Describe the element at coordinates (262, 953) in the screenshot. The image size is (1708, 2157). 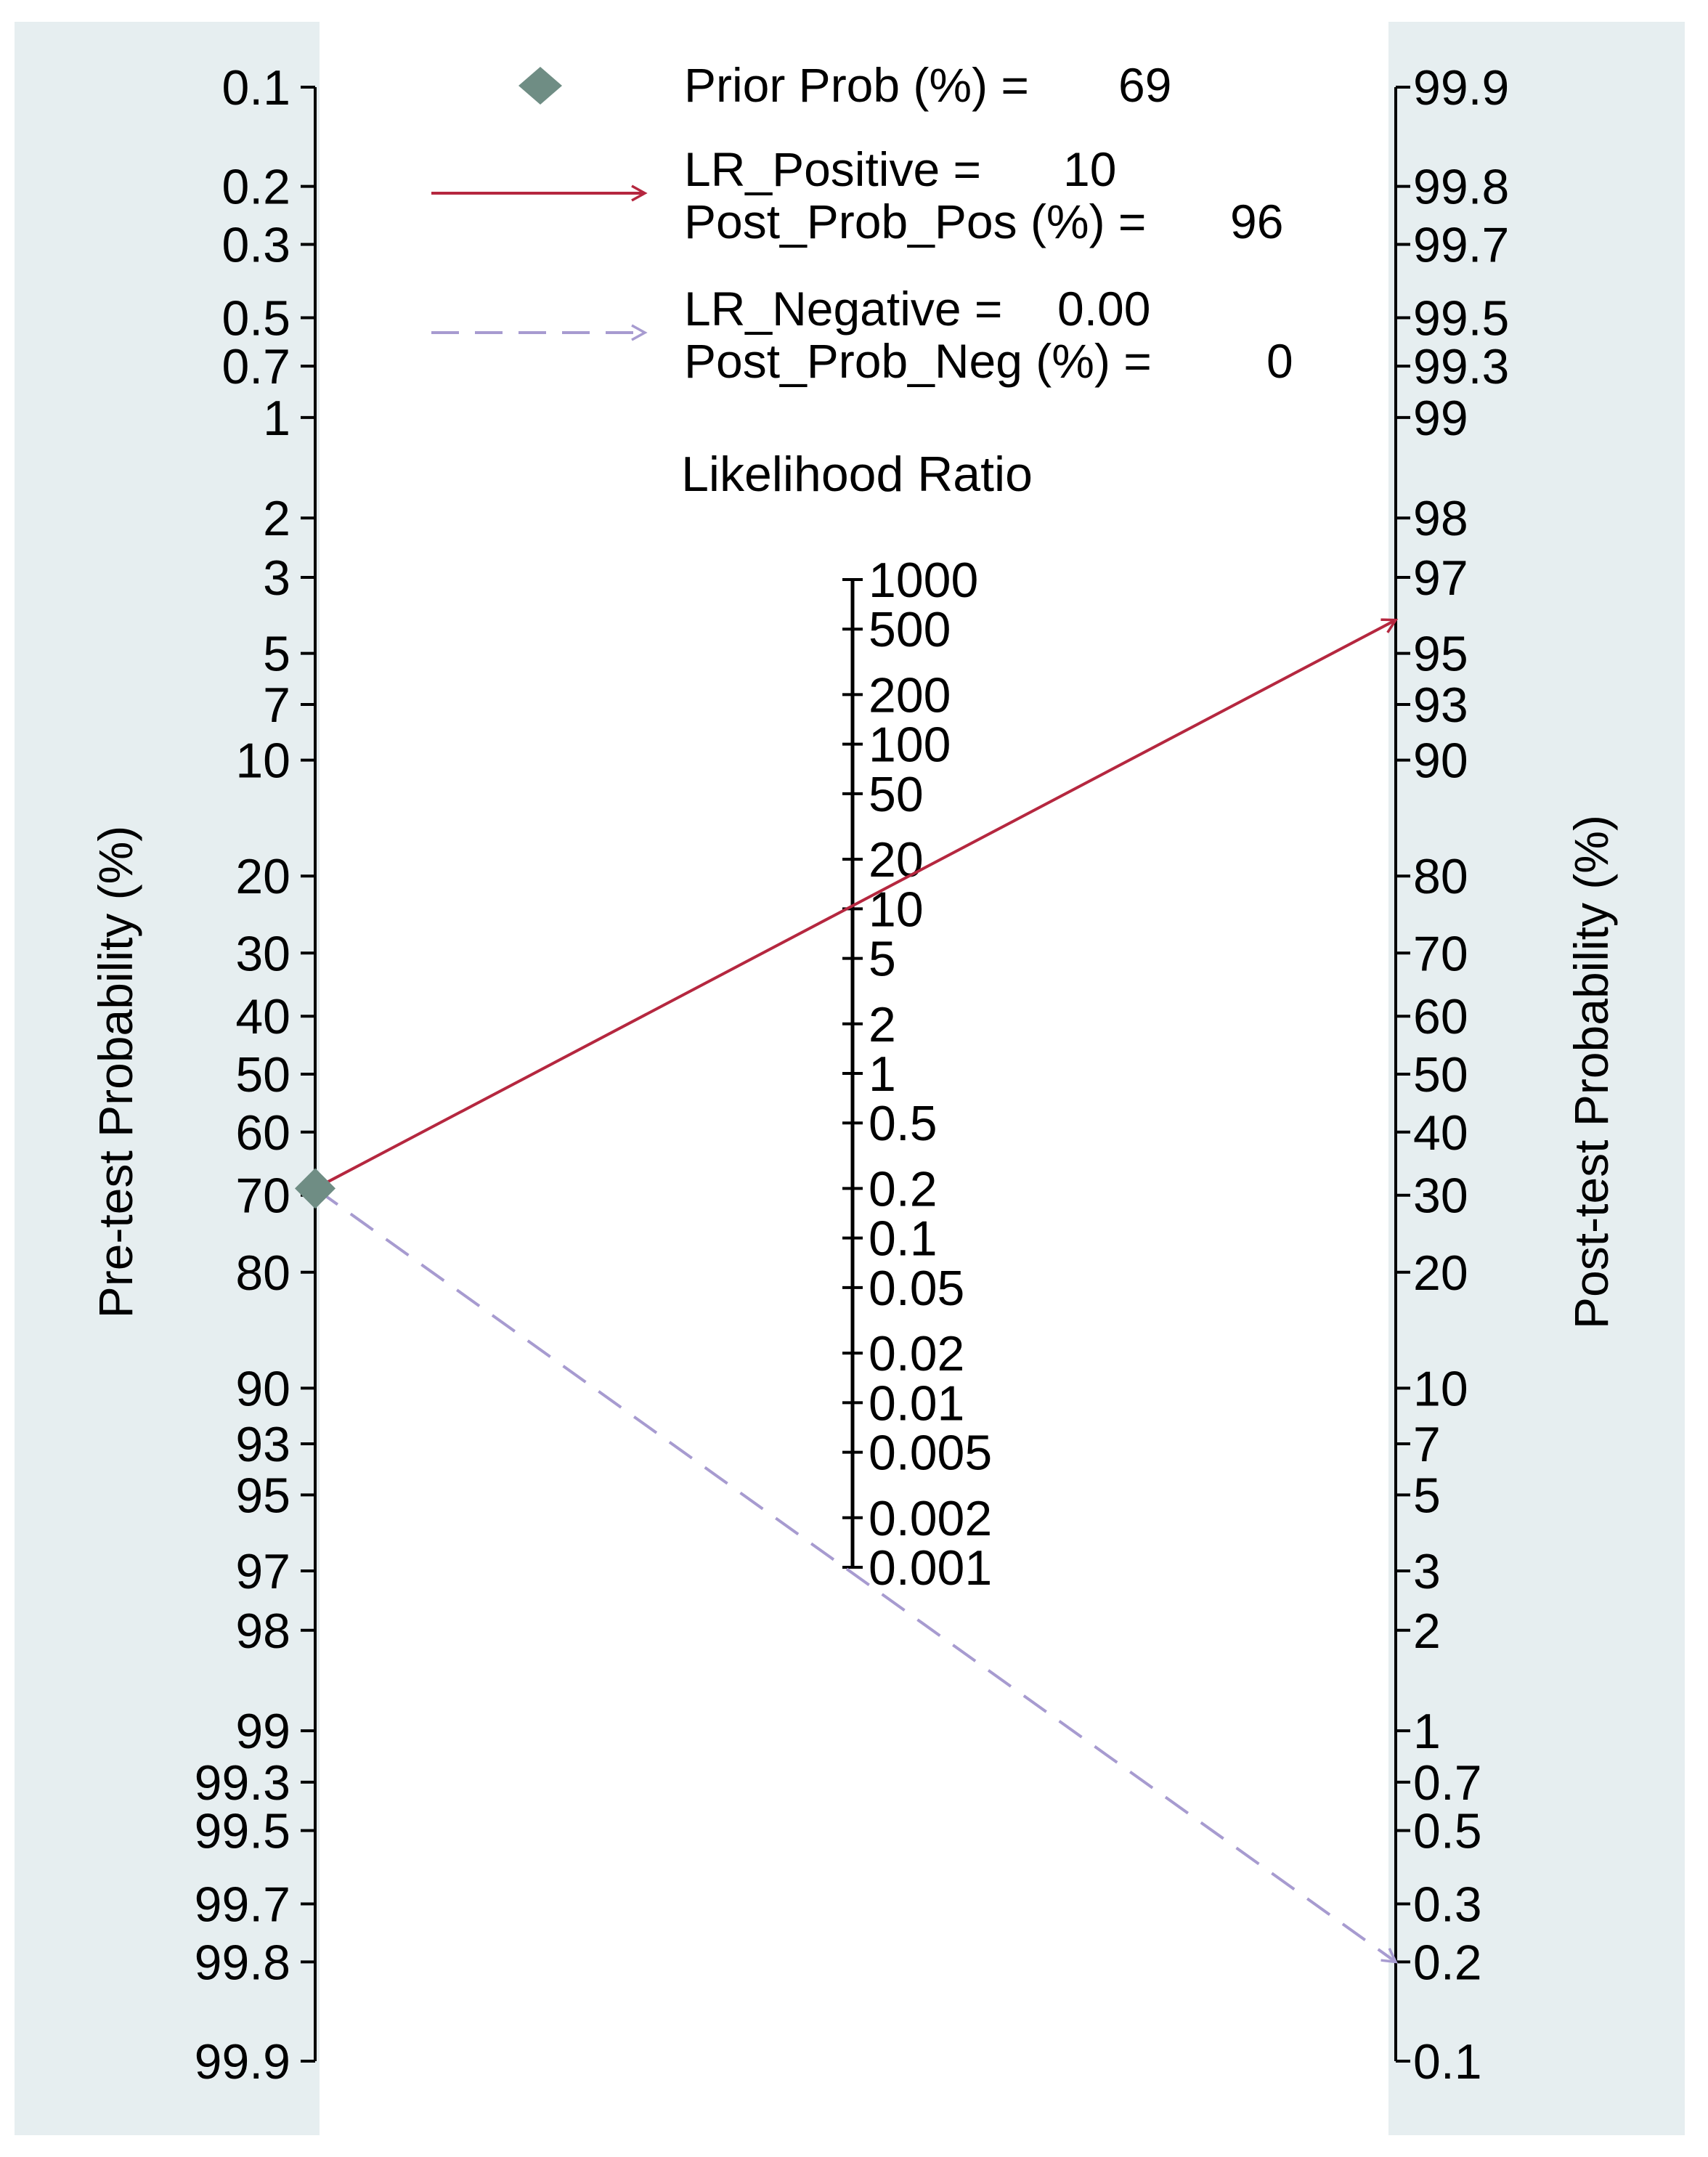
I see `pretest-tick-label: 30` at that location.